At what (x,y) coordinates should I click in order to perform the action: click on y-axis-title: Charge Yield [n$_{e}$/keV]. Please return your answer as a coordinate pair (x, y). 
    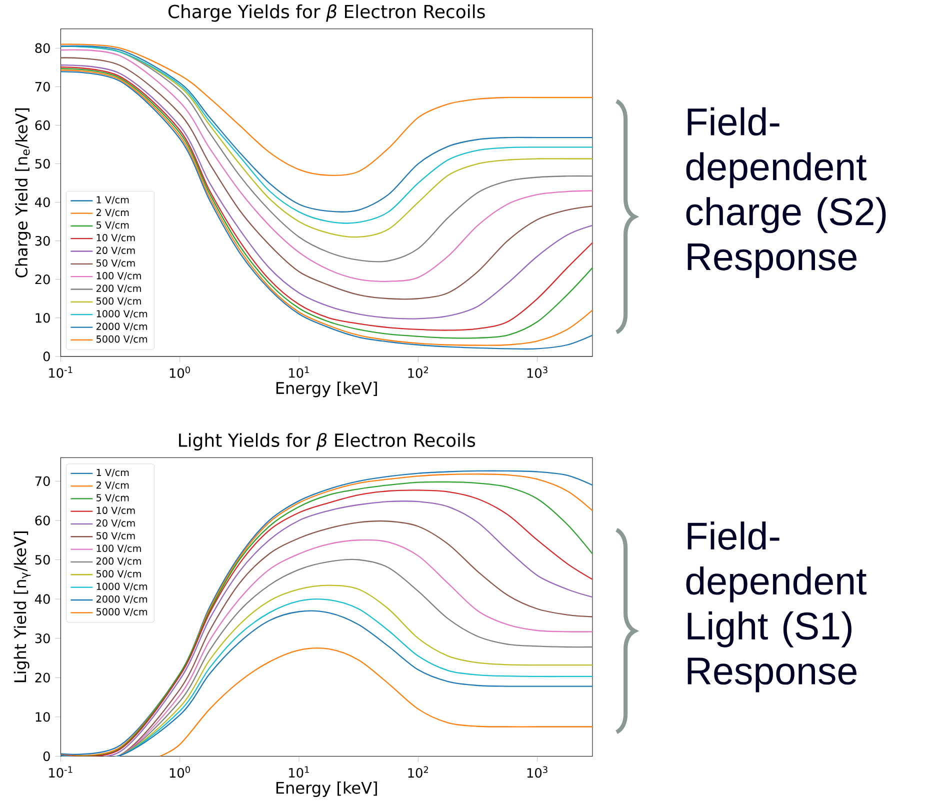
    Looking at the image, I should click on (23, 193).